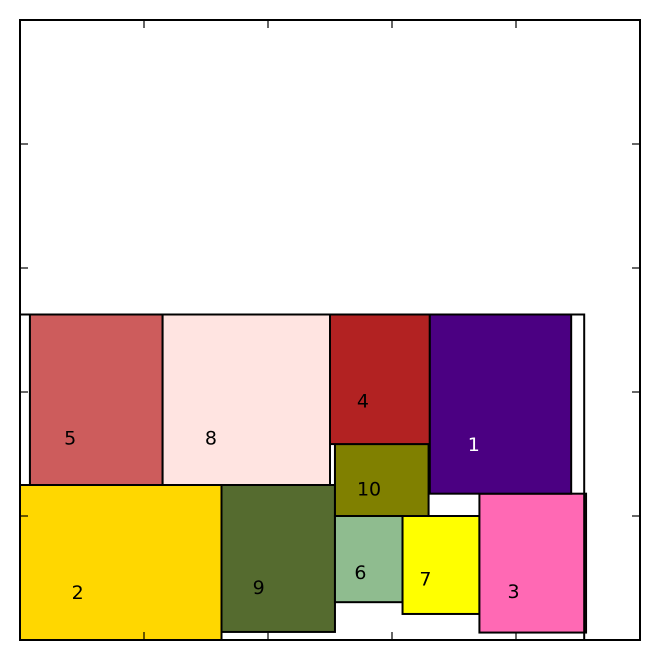 The image size is (659, 660). I want to click on treemap-label-2: 2, so click(78, 593).